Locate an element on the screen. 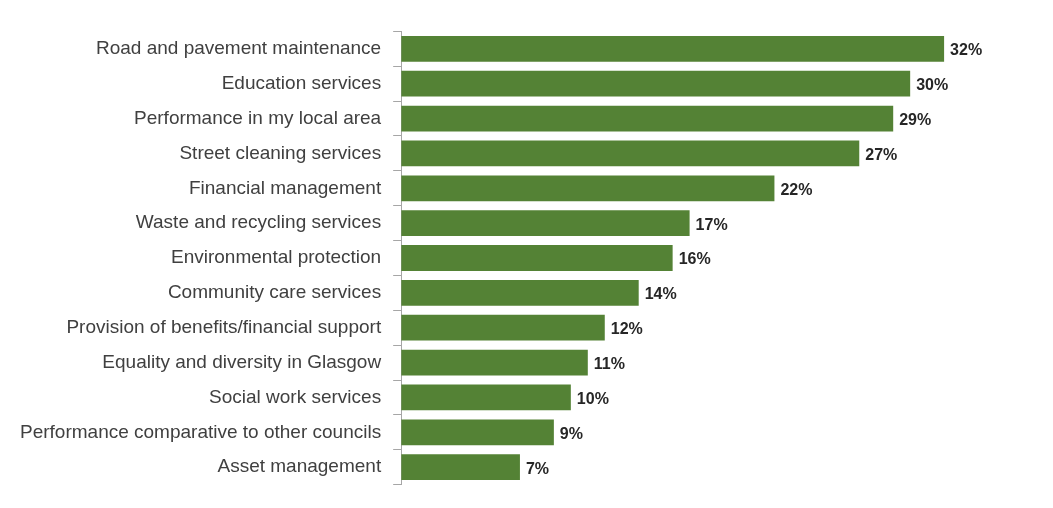 The height and width of the screenshot is (508, 1053). data-label: 12% is located at coordinates (626, 329).